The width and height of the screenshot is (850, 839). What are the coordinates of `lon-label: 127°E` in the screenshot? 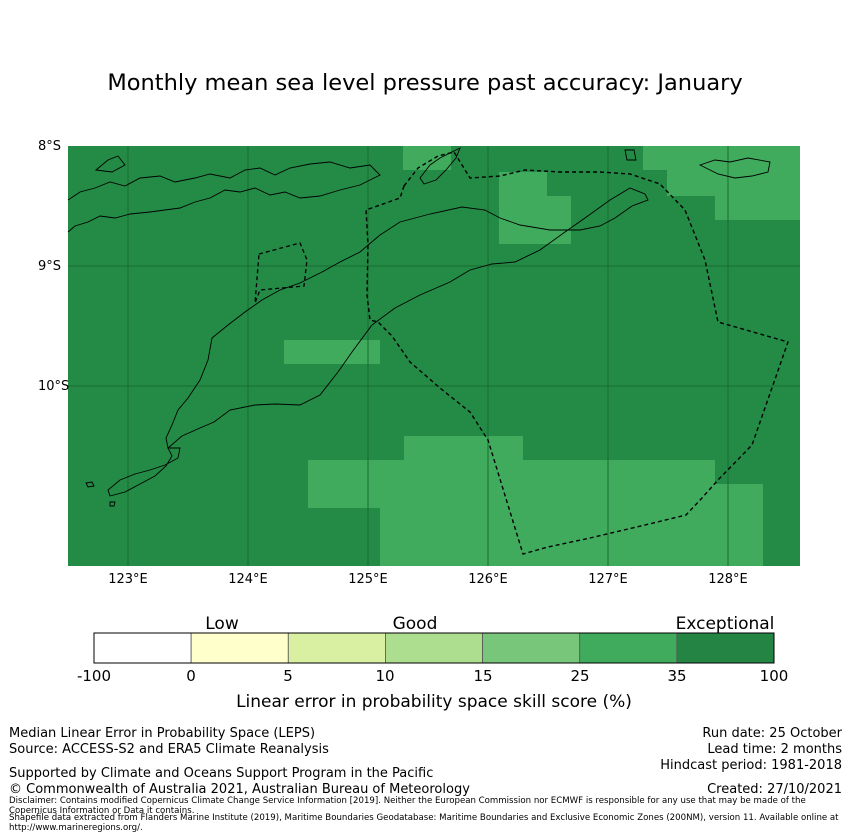 It's located at (608, 579).